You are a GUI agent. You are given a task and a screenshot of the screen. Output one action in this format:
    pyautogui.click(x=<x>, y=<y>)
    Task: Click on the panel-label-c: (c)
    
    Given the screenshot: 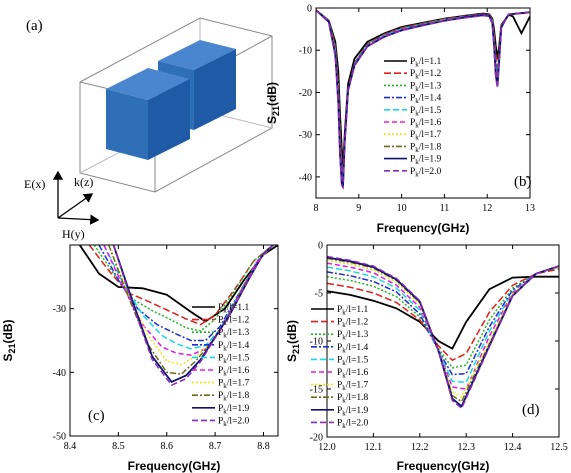 What is the action you would take?
    pyautogui.click(x=96, y=416)
    